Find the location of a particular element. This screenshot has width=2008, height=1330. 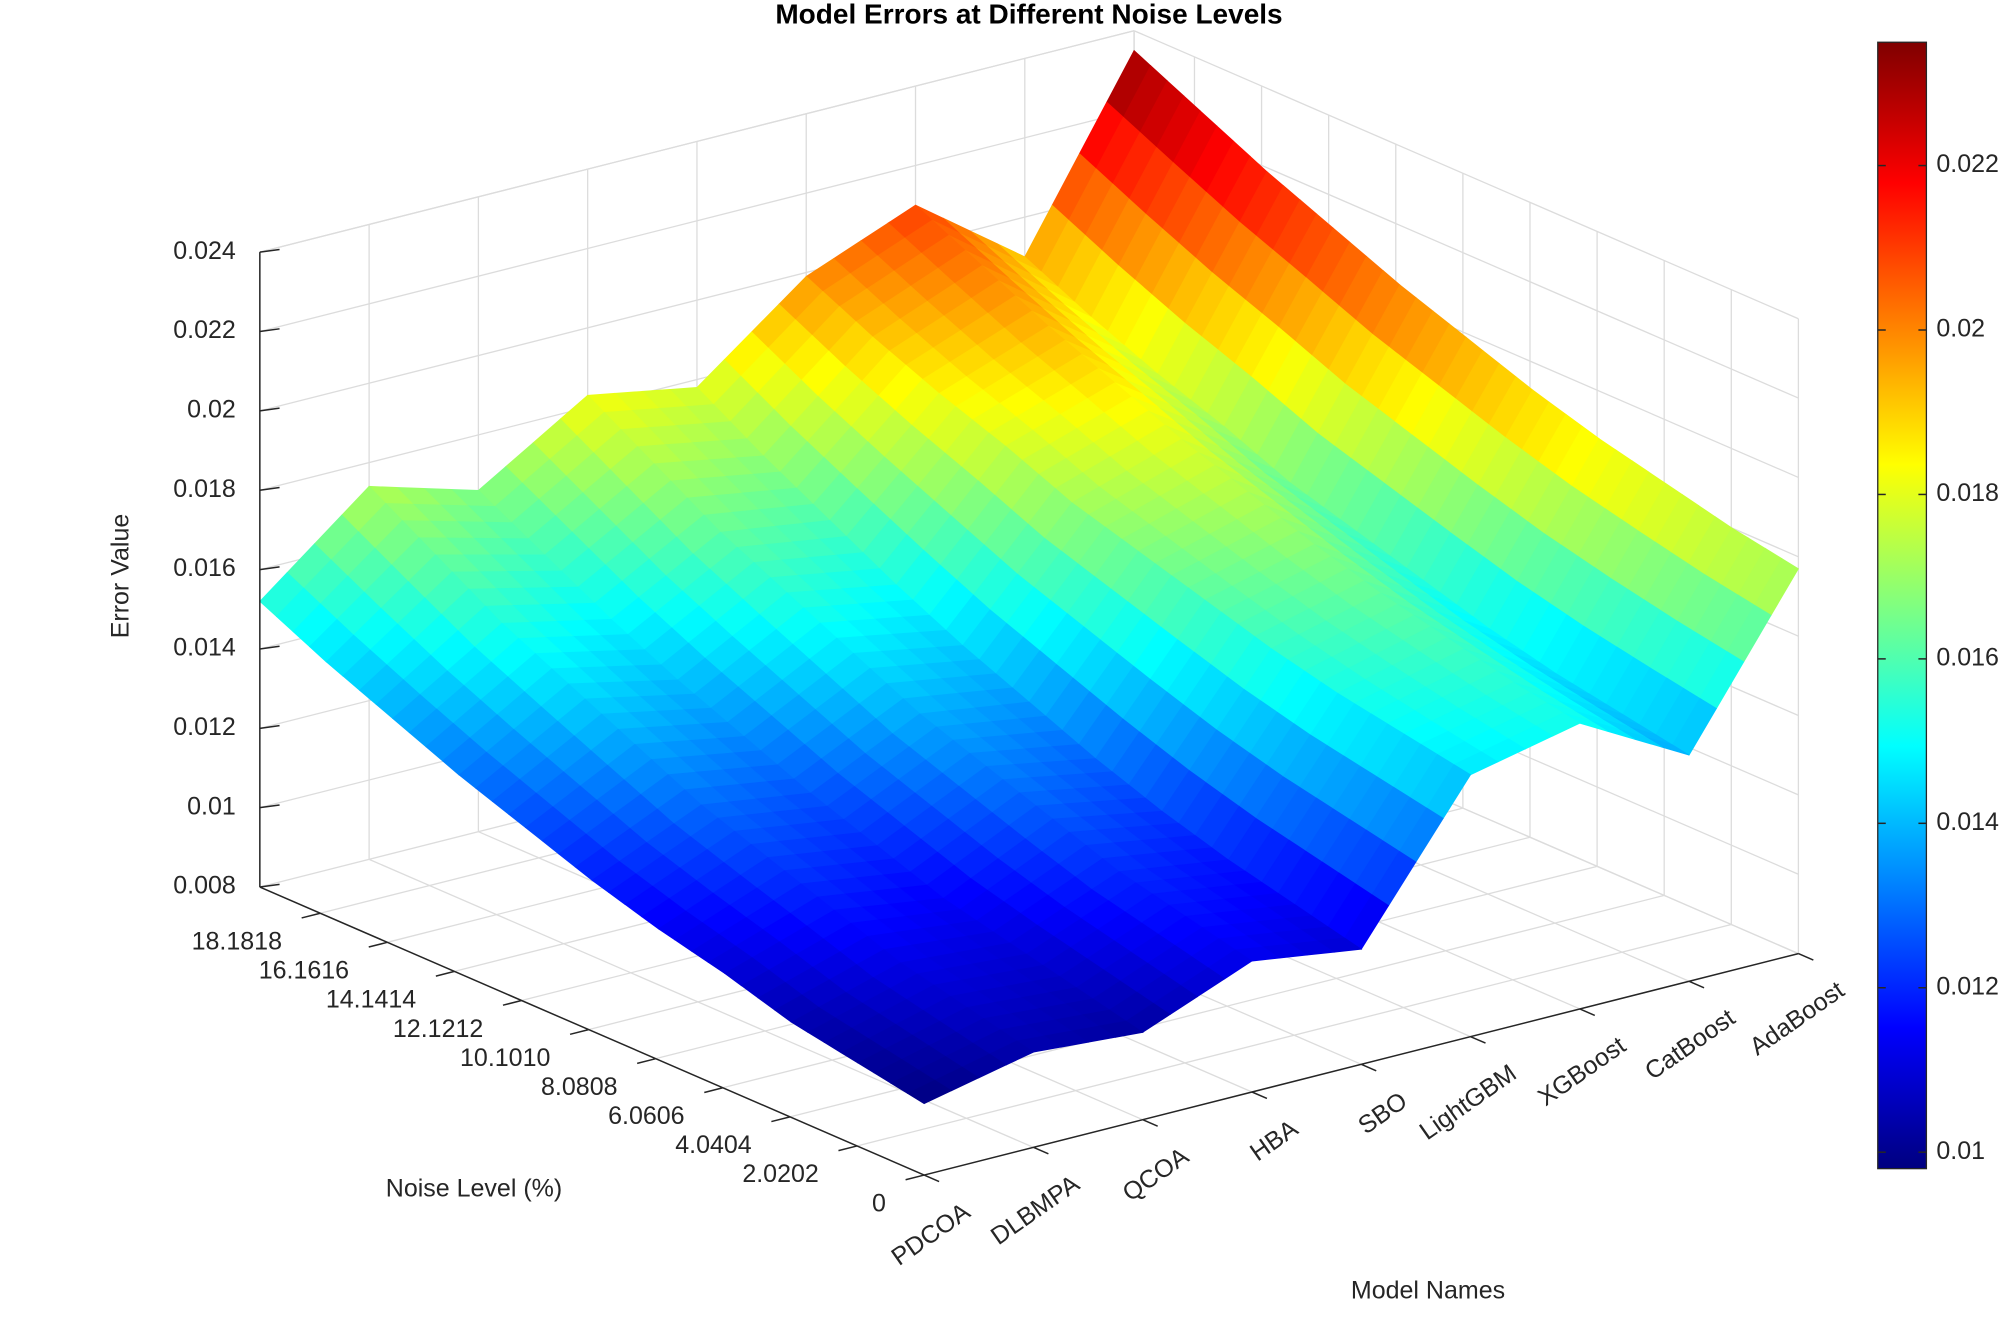

y-tick-label: 12.1212 is located at coordinates (438, 1029).